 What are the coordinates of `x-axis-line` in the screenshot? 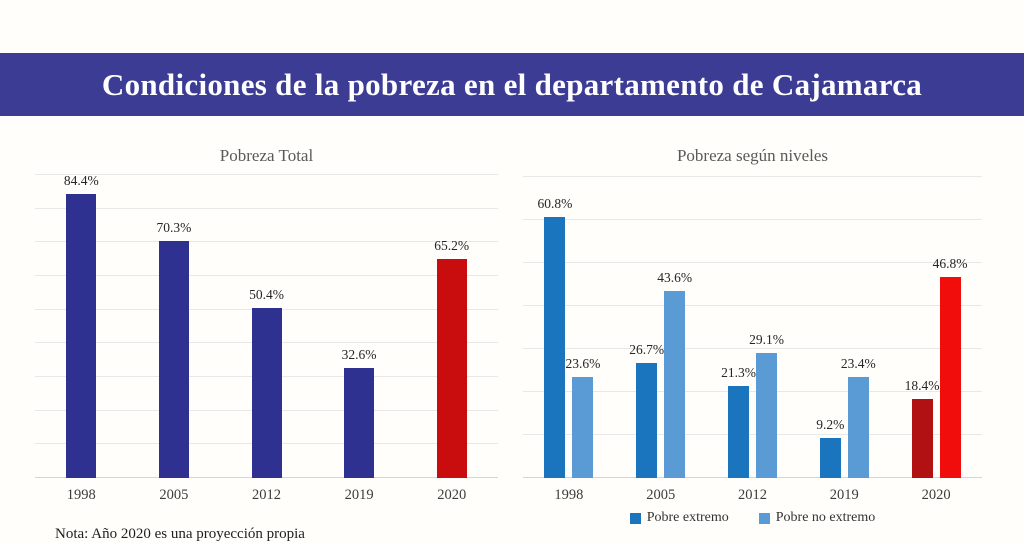 It's located at (752, 477).